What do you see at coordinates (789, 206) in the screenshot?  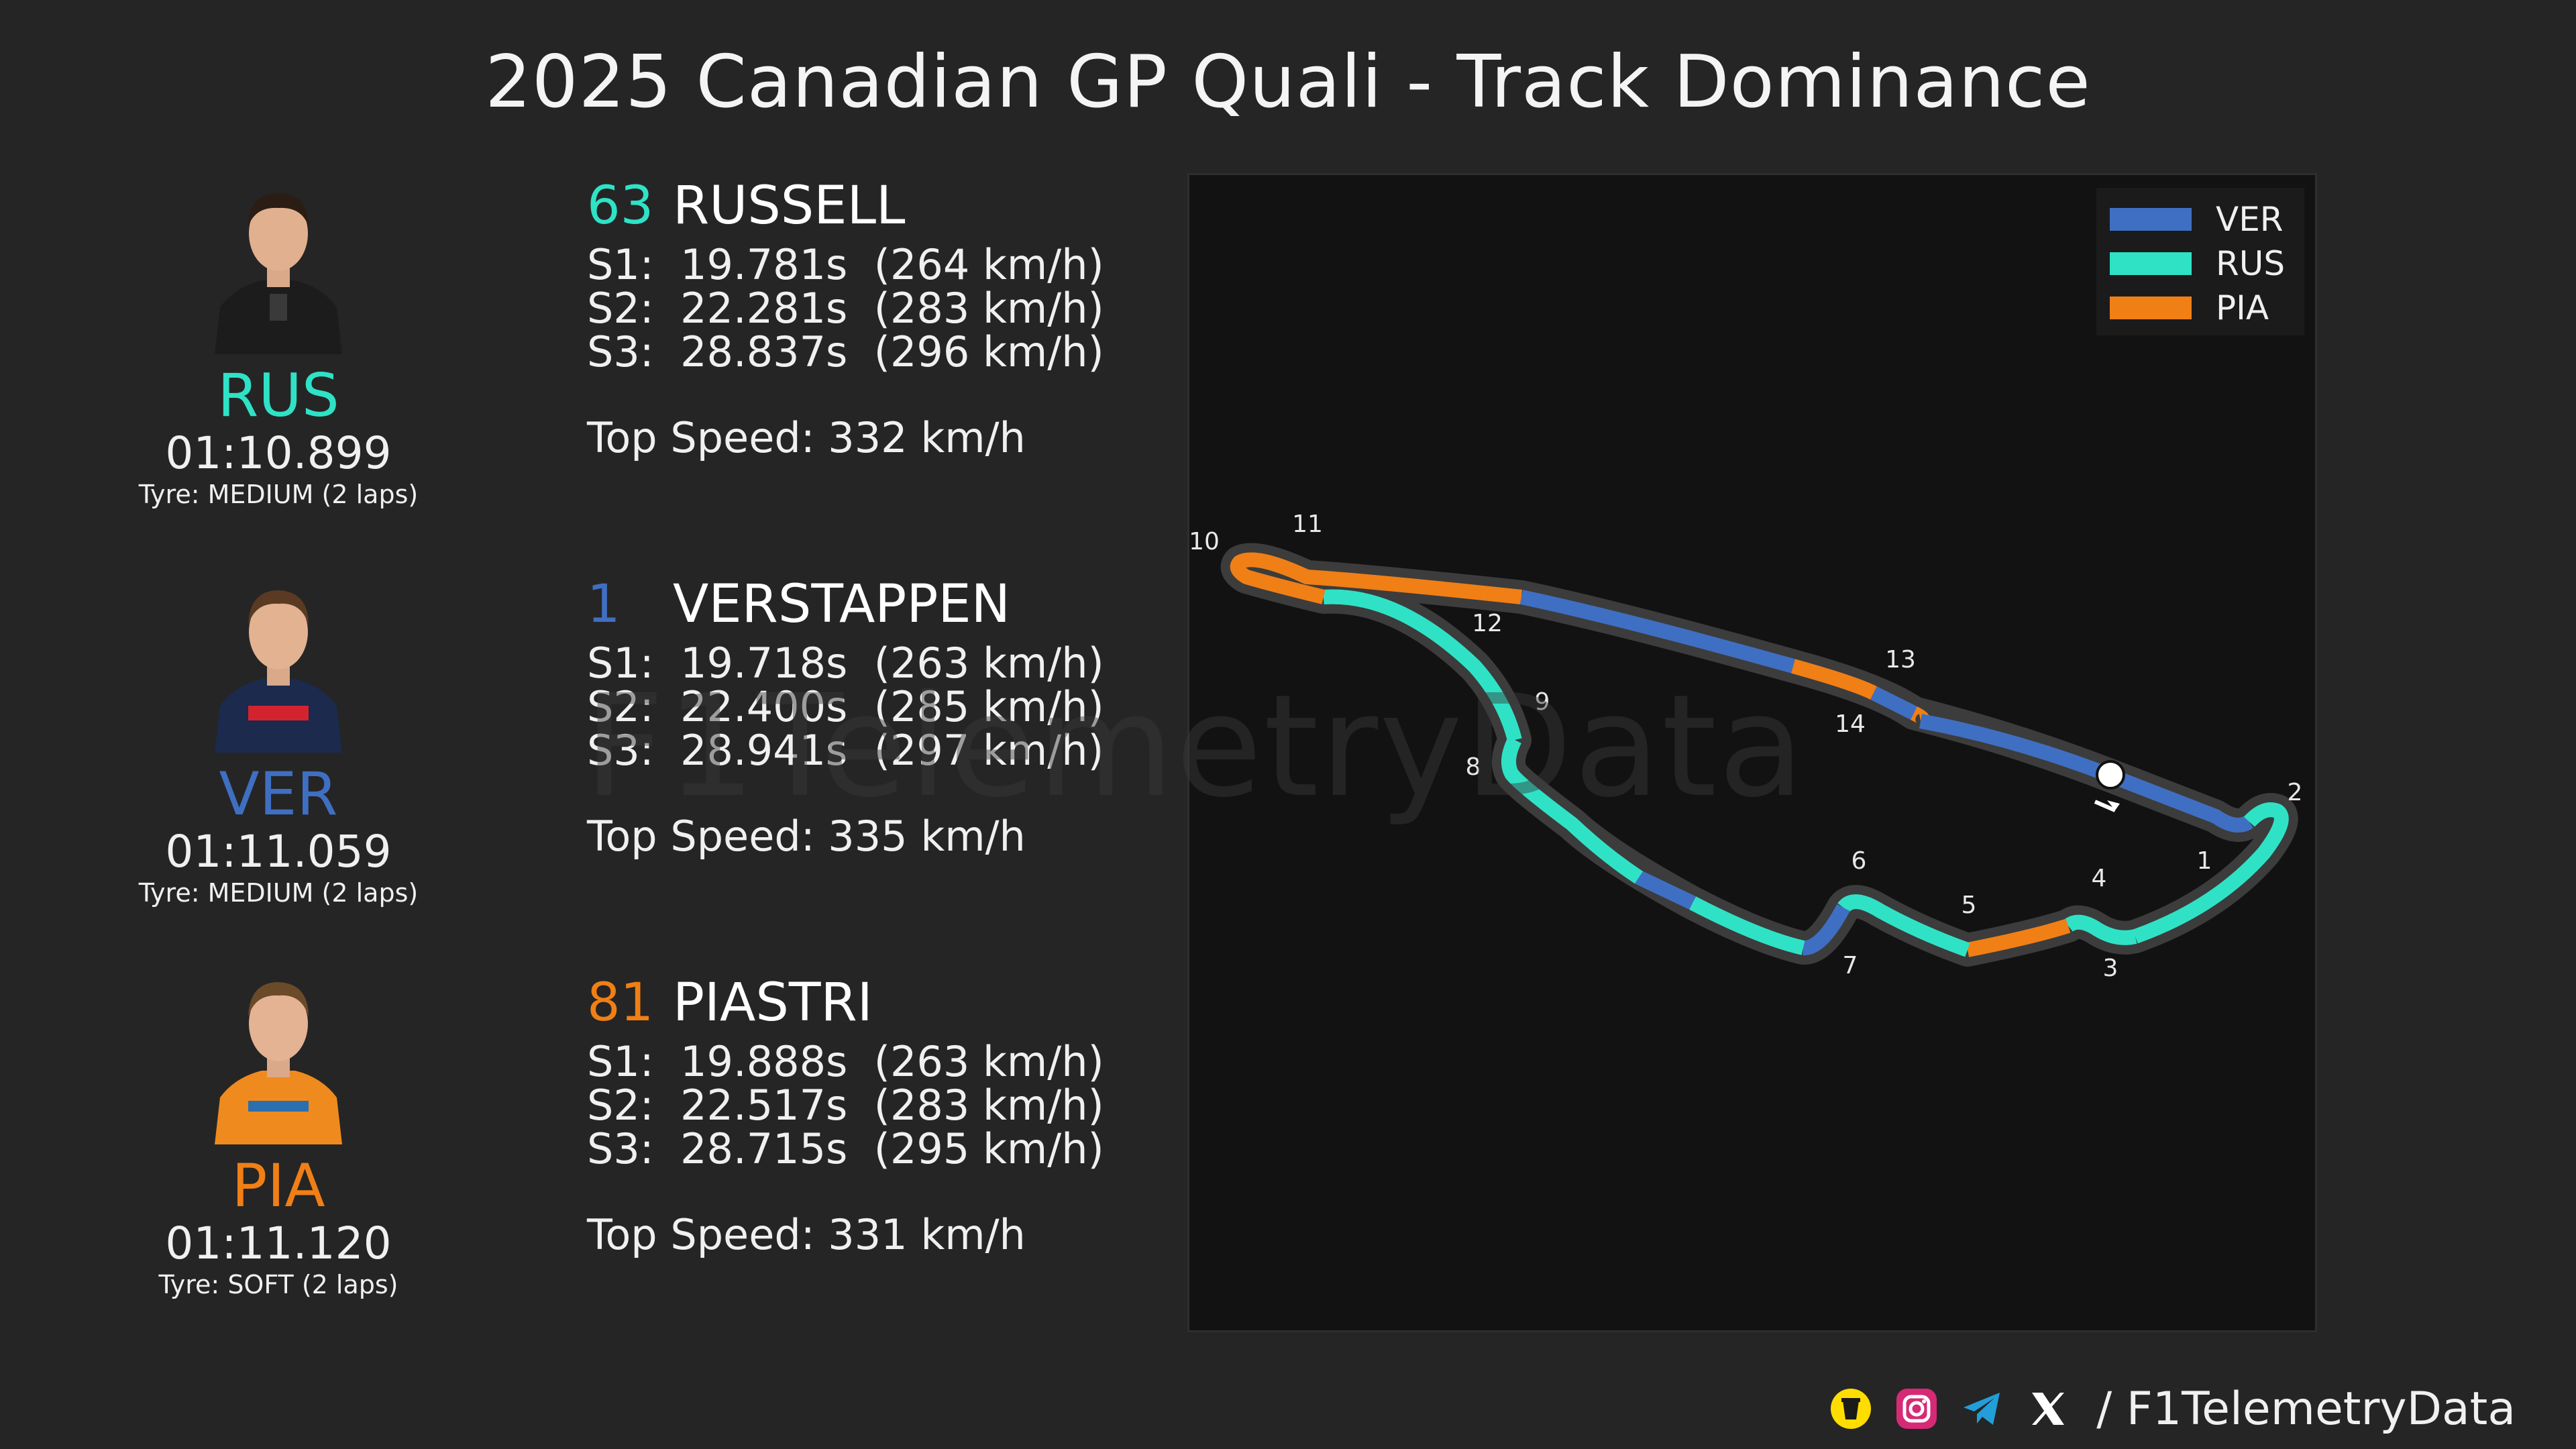 I see `driver-name-rus: RUSSELL` at bounding box center [789, 206].